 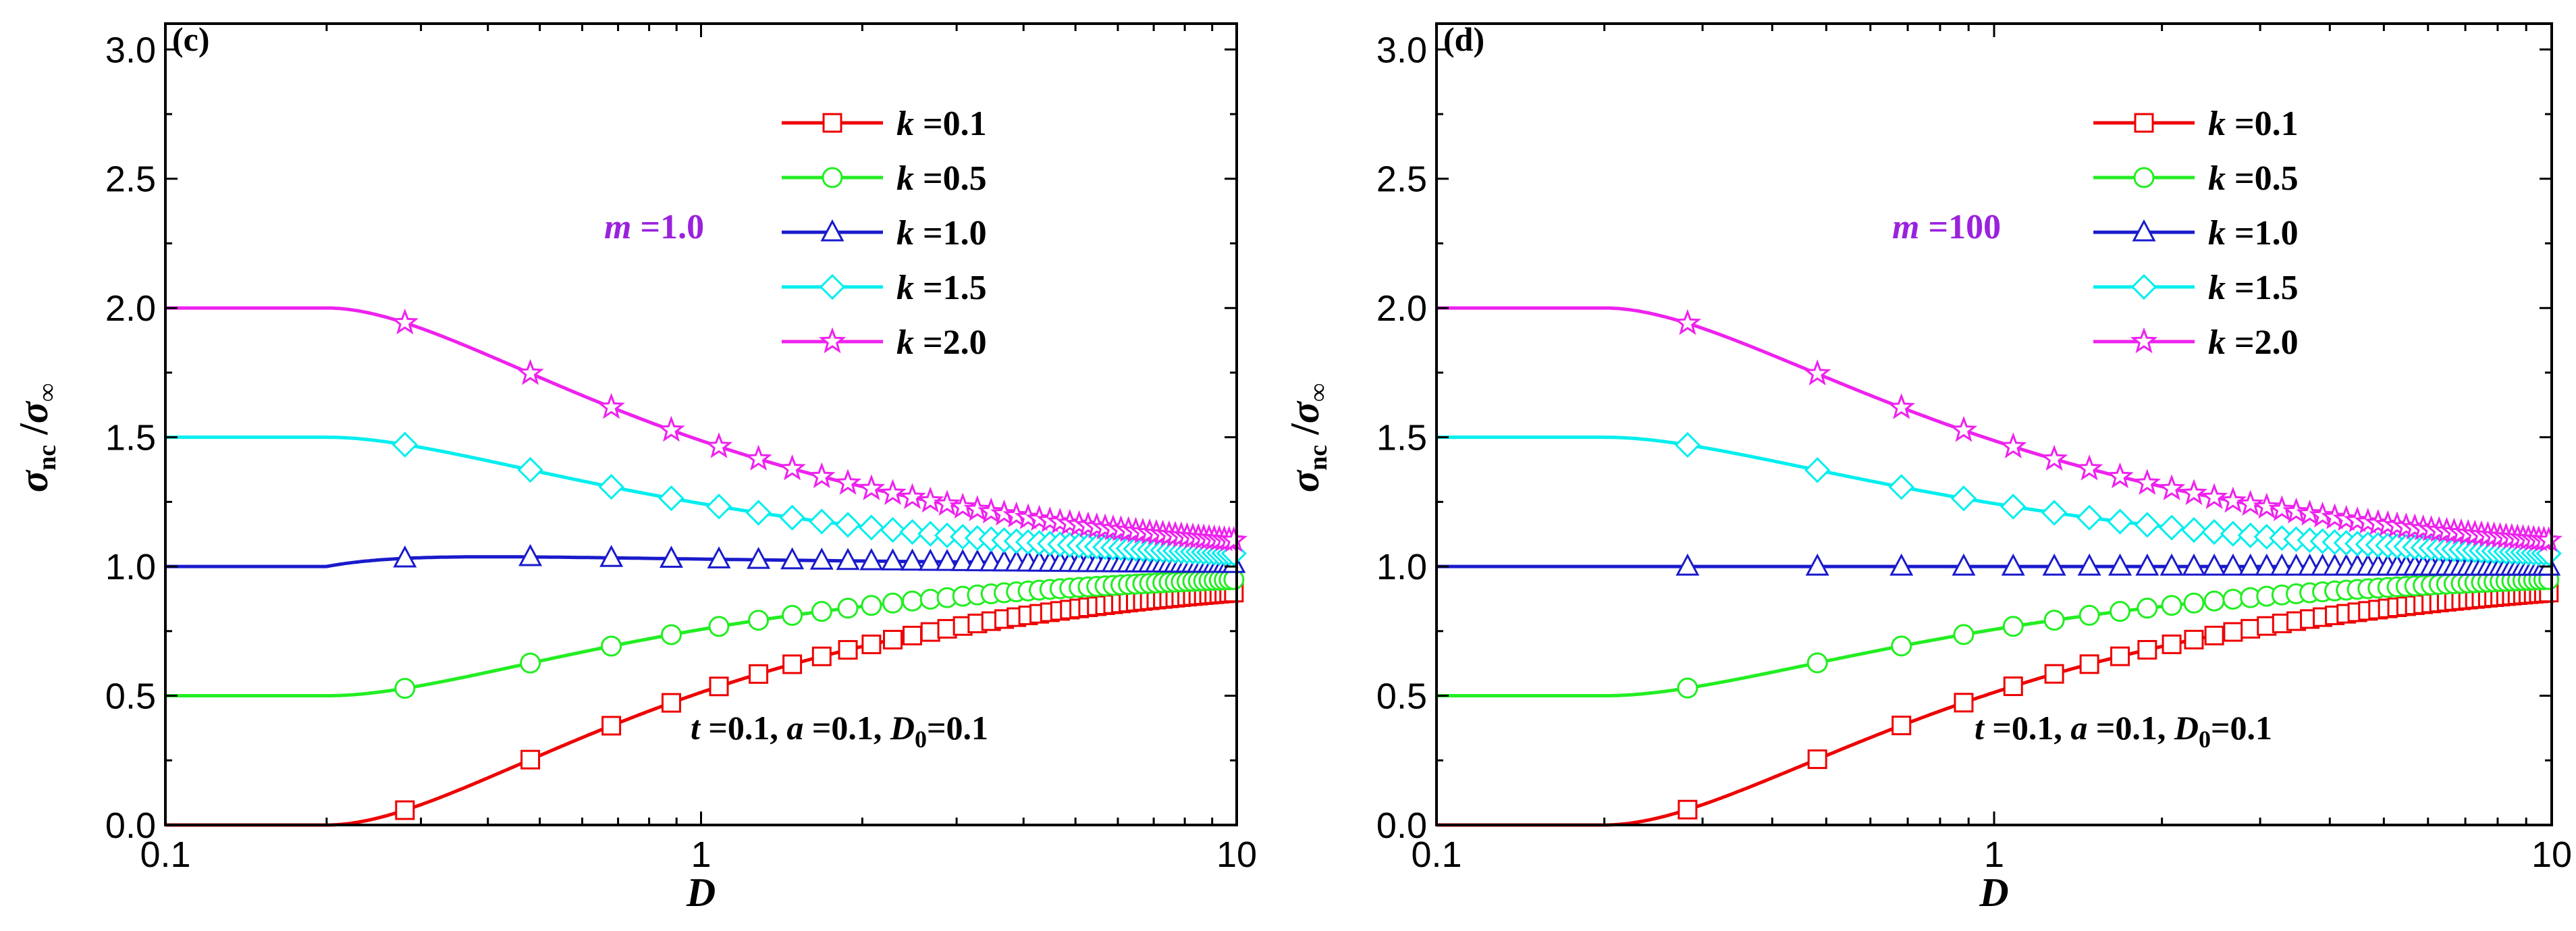 What do you see at coordinates (1994, 854) in the screenshot?
I see `x-tick-label: 1` at bounding box center [1994, 854].